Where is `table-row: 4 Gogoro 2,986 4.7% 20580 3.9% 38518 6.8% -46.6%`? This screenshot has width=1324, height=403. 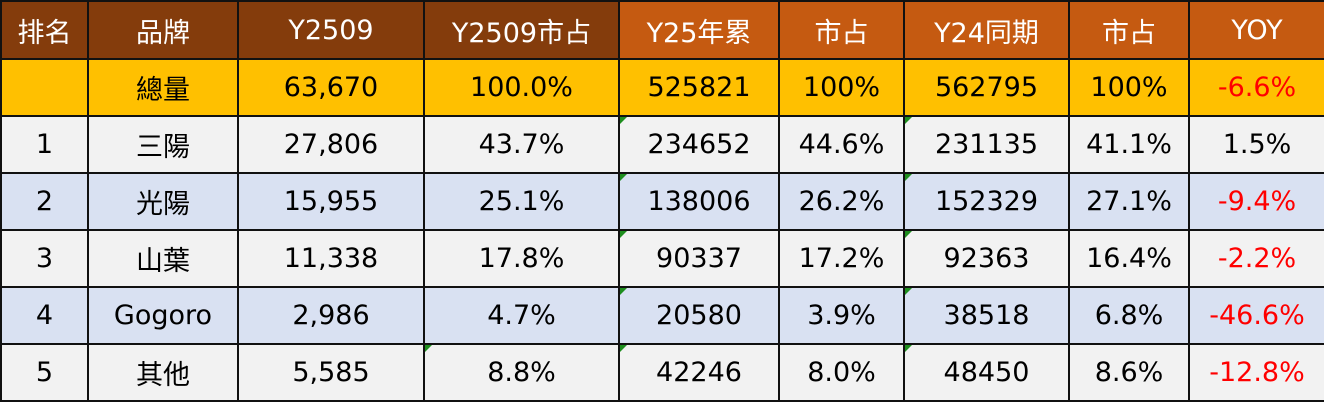 table-row: 4 Gogoro 2,986 4.7% 20580 3.9% 38518 6.8% -46.6% is located at coordinates (662, 315).